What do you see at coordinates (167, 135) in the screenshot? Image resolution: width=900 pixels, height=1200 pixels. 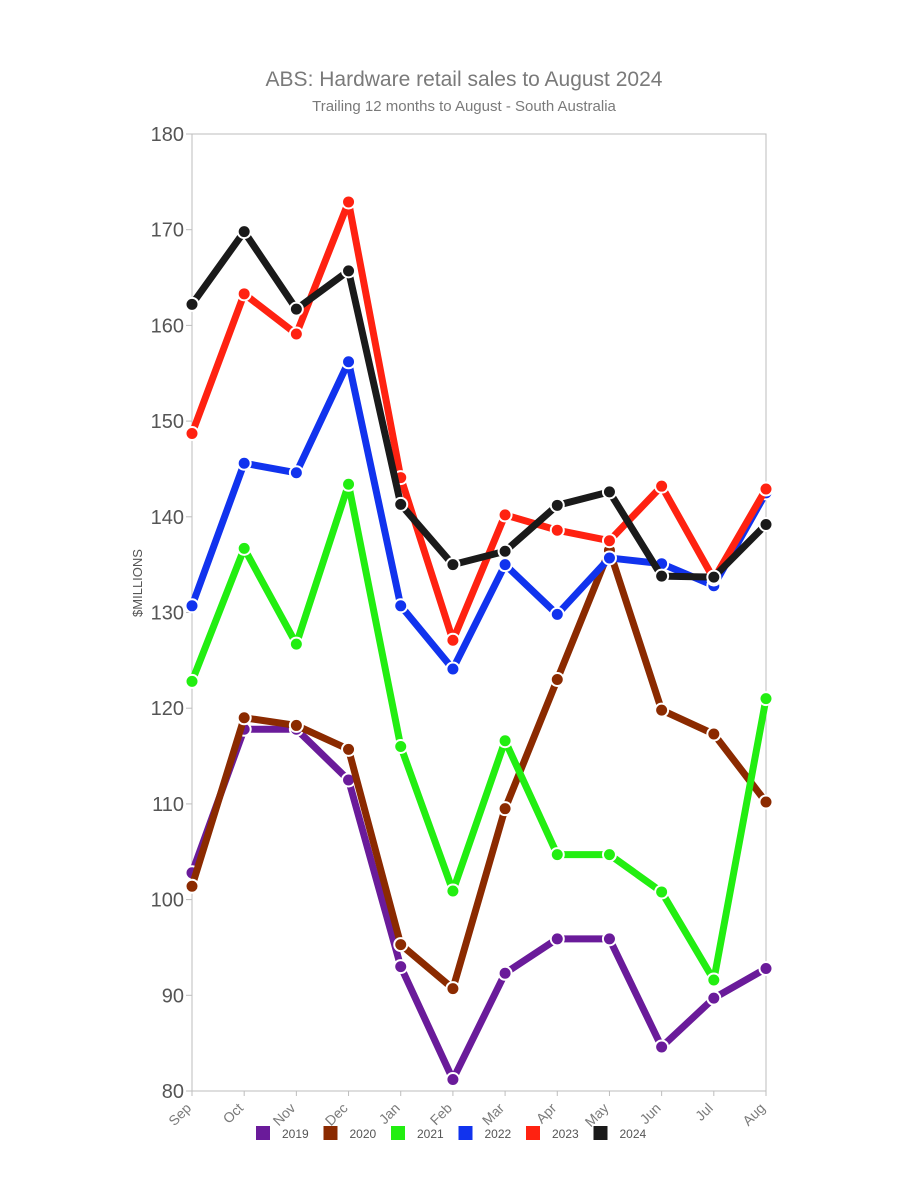 I see `y-tick-label: 180` at bounding box center [167, 135].